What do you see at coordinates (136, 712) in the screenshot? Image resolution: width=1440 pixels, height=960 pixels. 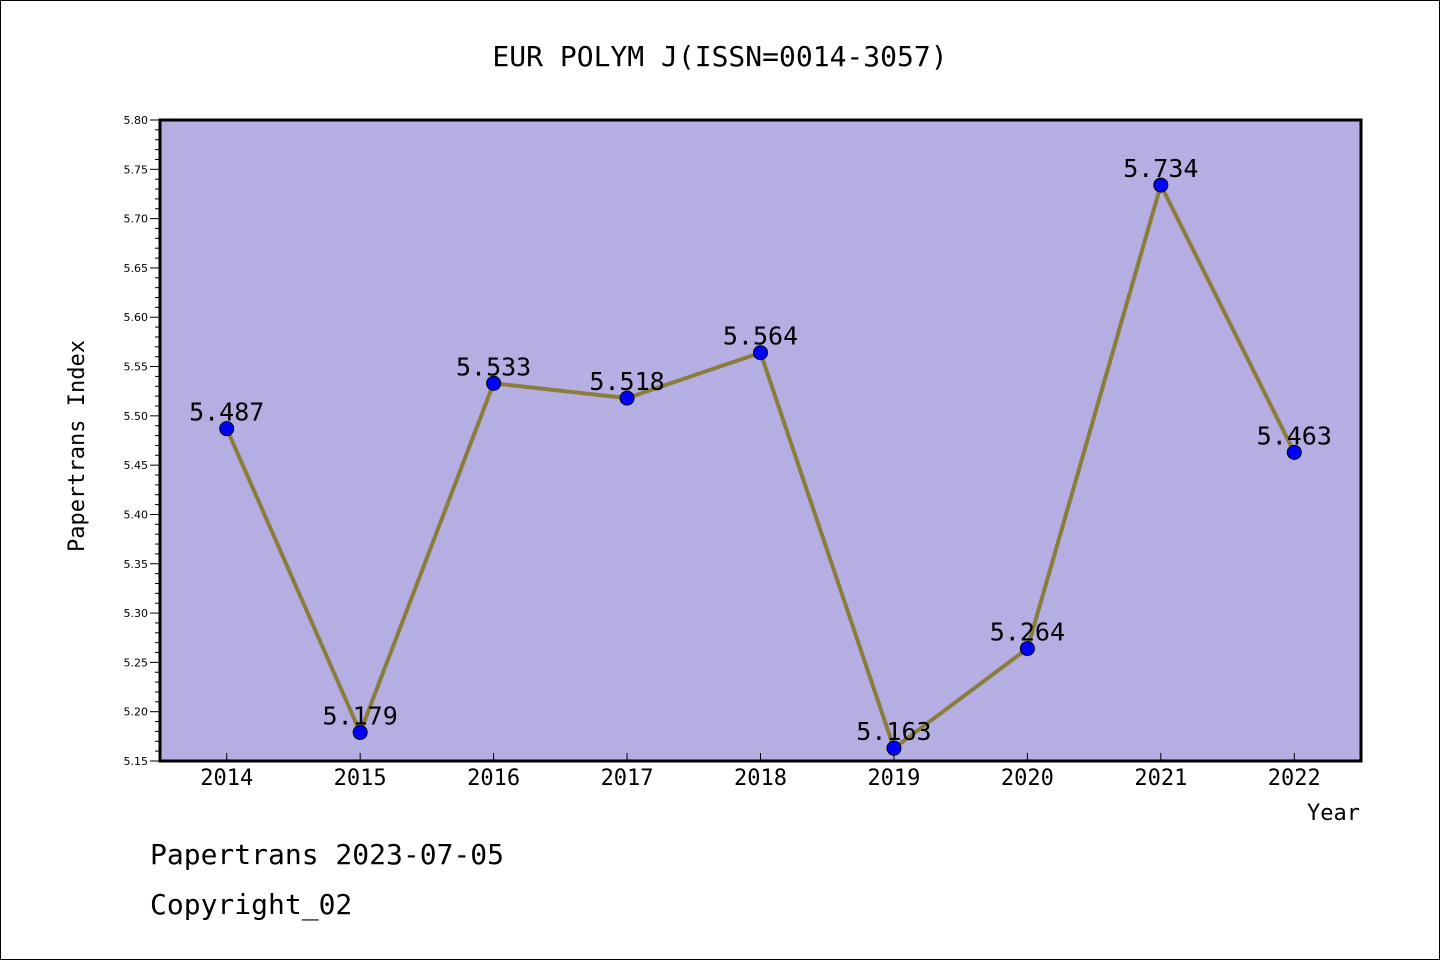 I see `y-tick-label: 5.20` at bounding box center [136, 712].